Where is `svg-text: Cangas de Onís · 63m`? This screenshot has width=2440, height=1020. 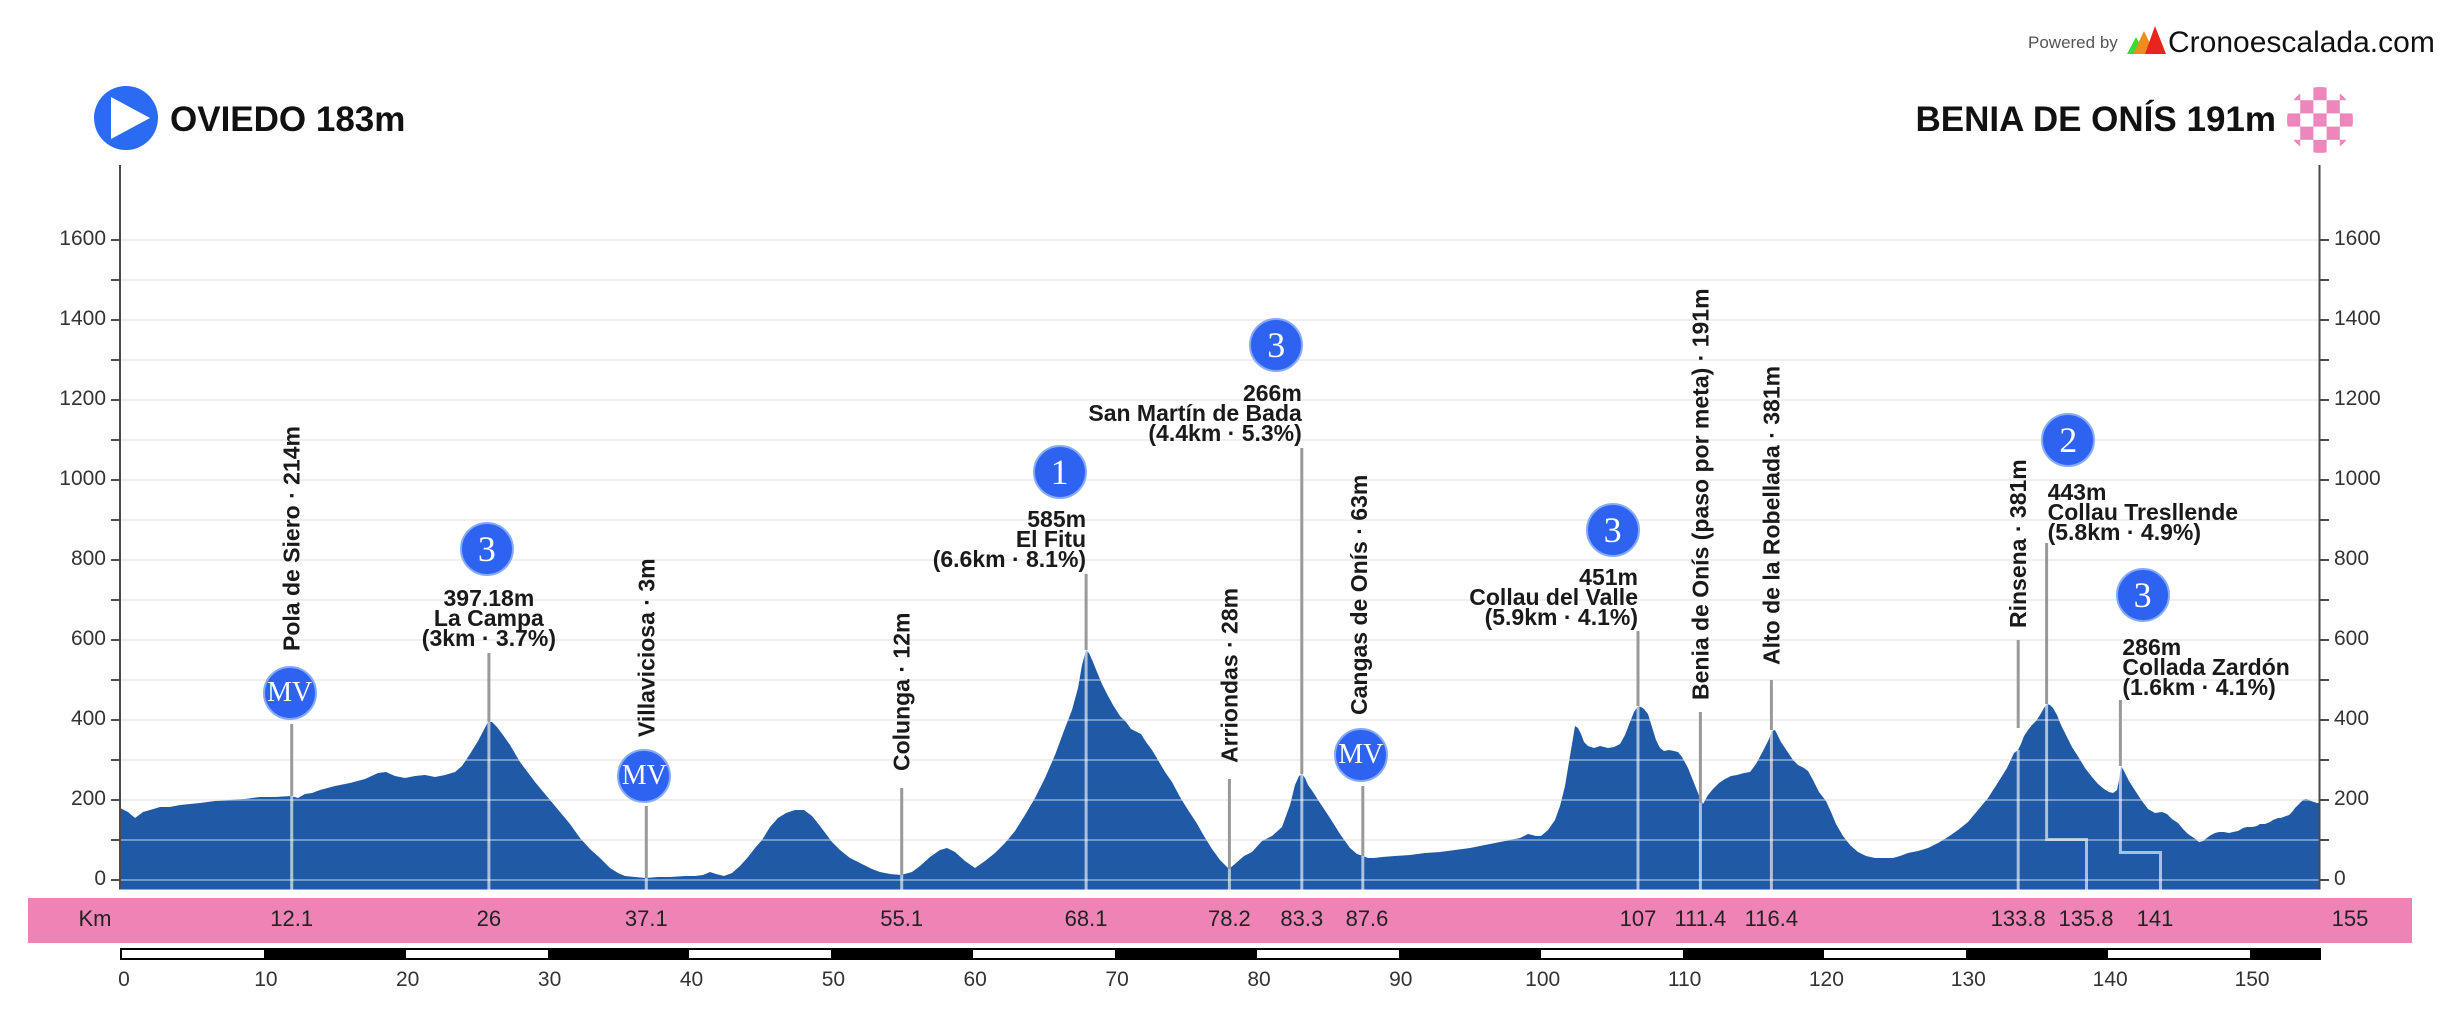
svg-text: Cangas de Onís · 63m is located at coordinates (1359, 595).